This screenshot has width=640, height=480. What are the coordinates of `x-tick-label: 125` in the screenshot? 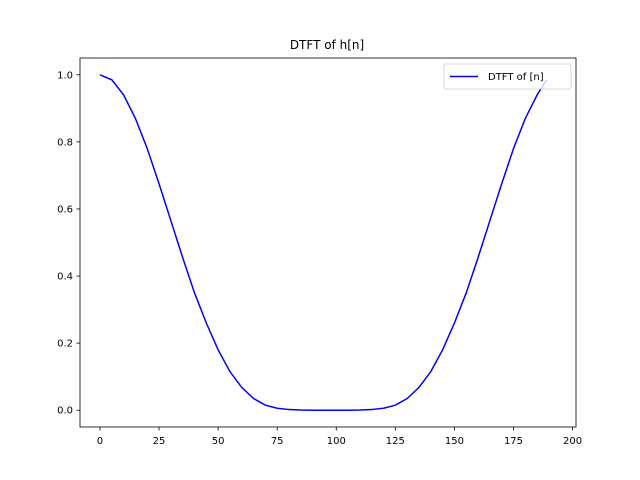 It's located at (395, 441).